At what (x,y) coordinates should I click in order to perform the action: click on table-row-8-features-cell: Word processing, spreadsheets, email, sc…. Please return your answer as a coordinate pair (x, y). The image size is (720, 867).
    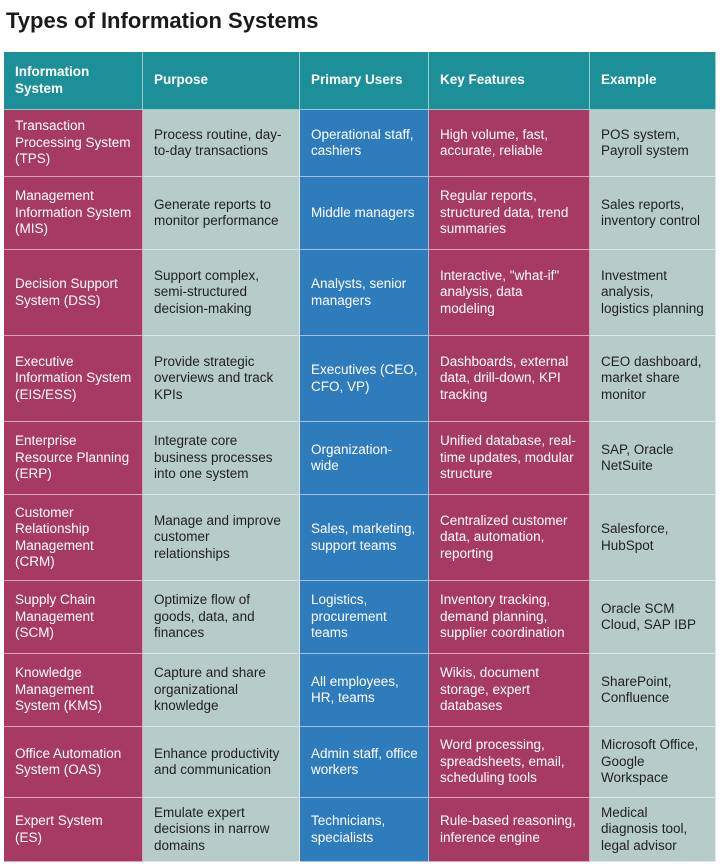
    Looking at the image, I should click on (509, 762).